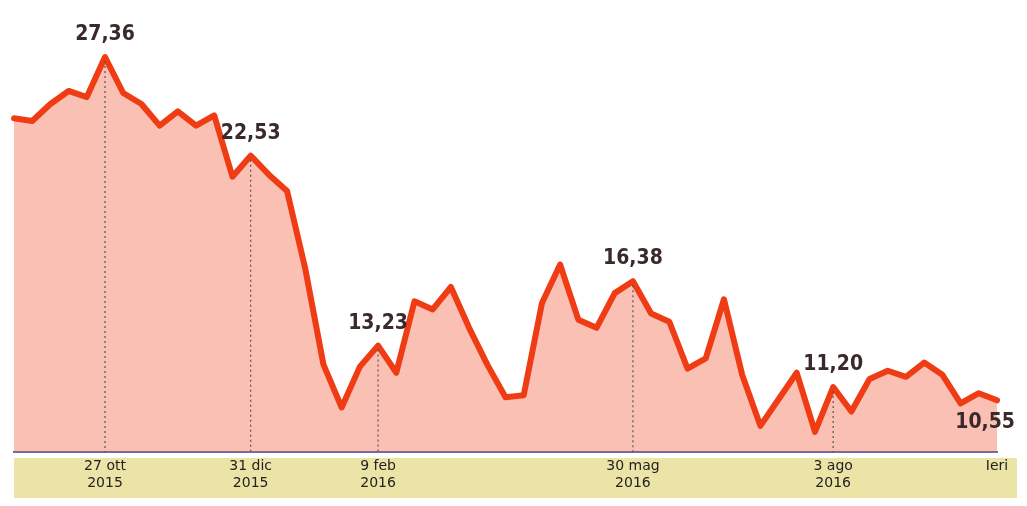 Image resolution: width=1027 pixels, height=506 pixels. Describe the element at coordinates (633, 474) in the screenshot. I see `x-tick-label: 30 mag 2016` at that location.